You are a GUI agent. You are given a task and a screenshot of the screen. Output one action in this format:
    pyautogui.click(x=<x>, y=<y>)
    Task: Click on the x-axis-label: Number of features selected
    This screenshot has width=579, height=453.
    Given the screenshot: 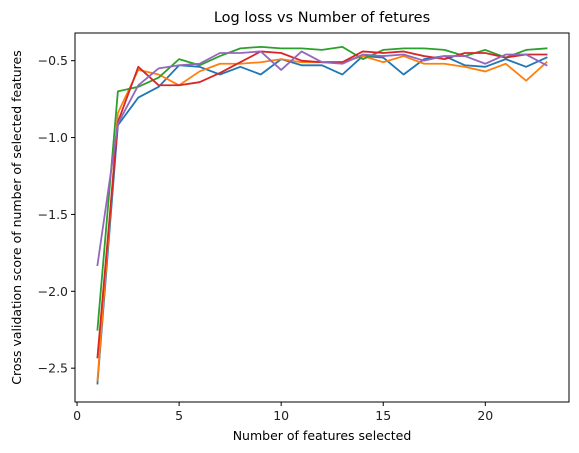 What is the action you would take?
    pyautogui.click(x=322, y=435)
    